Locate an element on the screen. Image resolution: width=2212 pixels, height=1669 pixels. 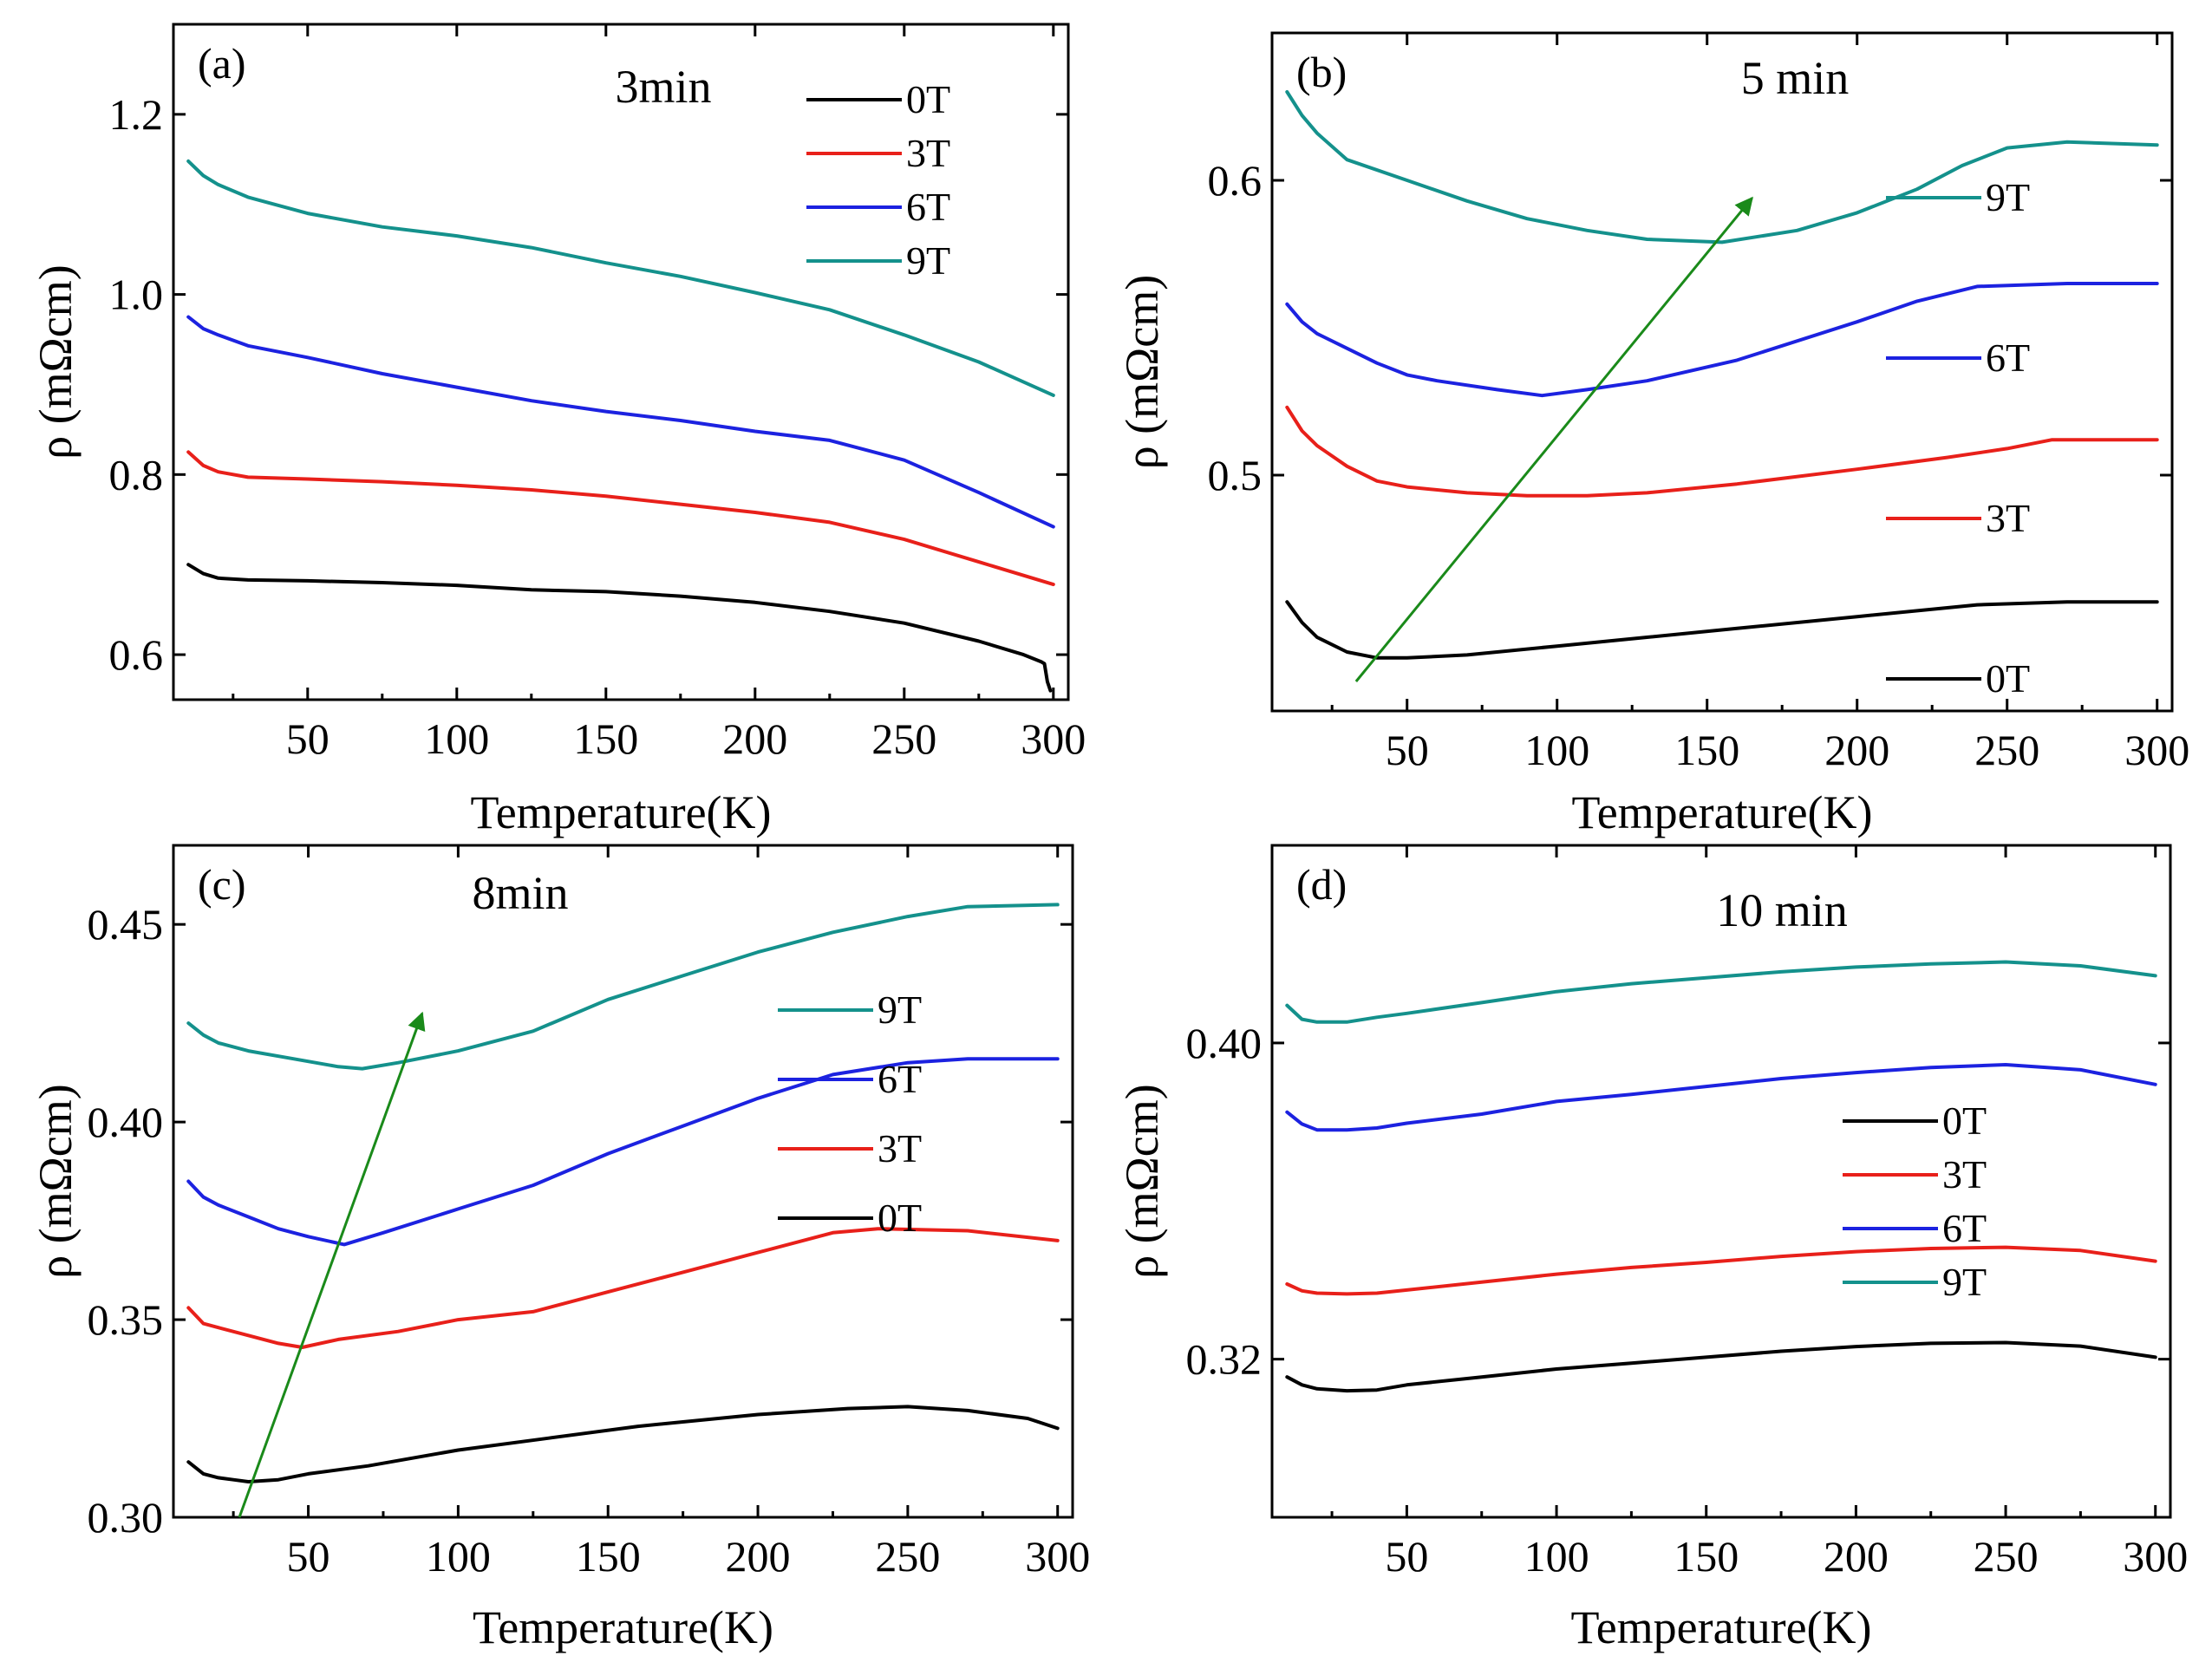
y-tick-label: 0.35 is located at coordinates (126, 1320).